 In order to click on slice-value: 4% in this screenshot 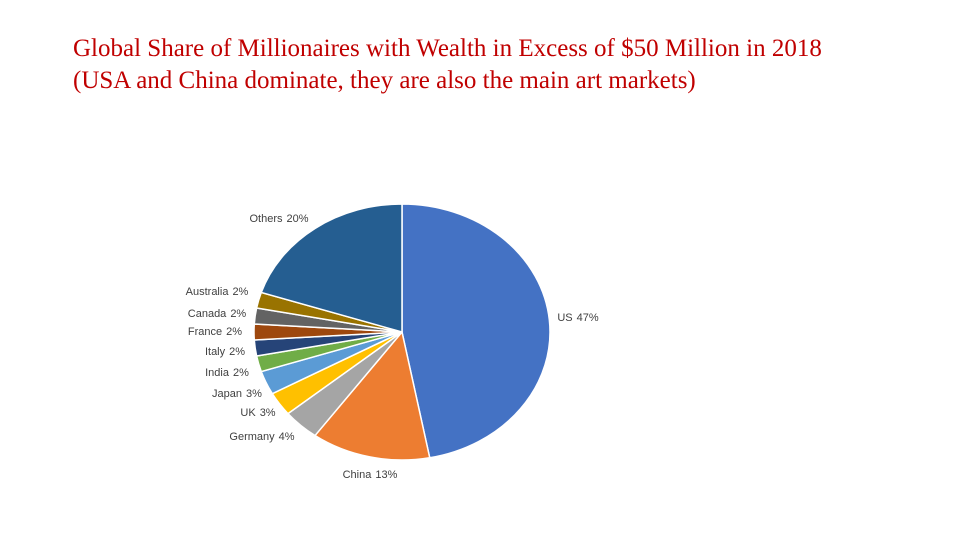, I will do `click(287, 437)`.